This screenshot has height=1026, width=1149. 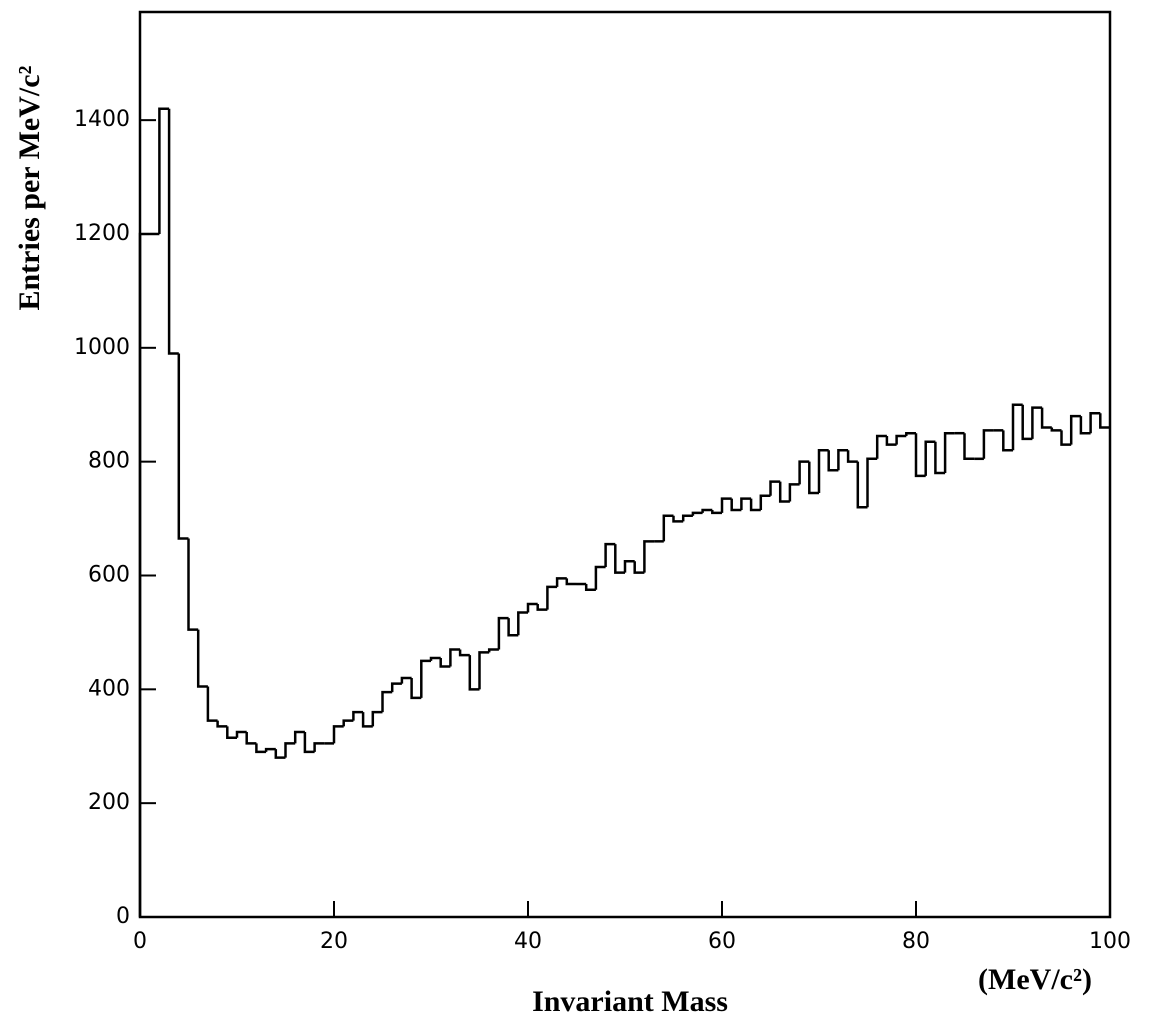 What do you see at coordinates (102, 119) in the screenshot?
I see `y-tick-label: 1400` at bounding box center [102, 119].